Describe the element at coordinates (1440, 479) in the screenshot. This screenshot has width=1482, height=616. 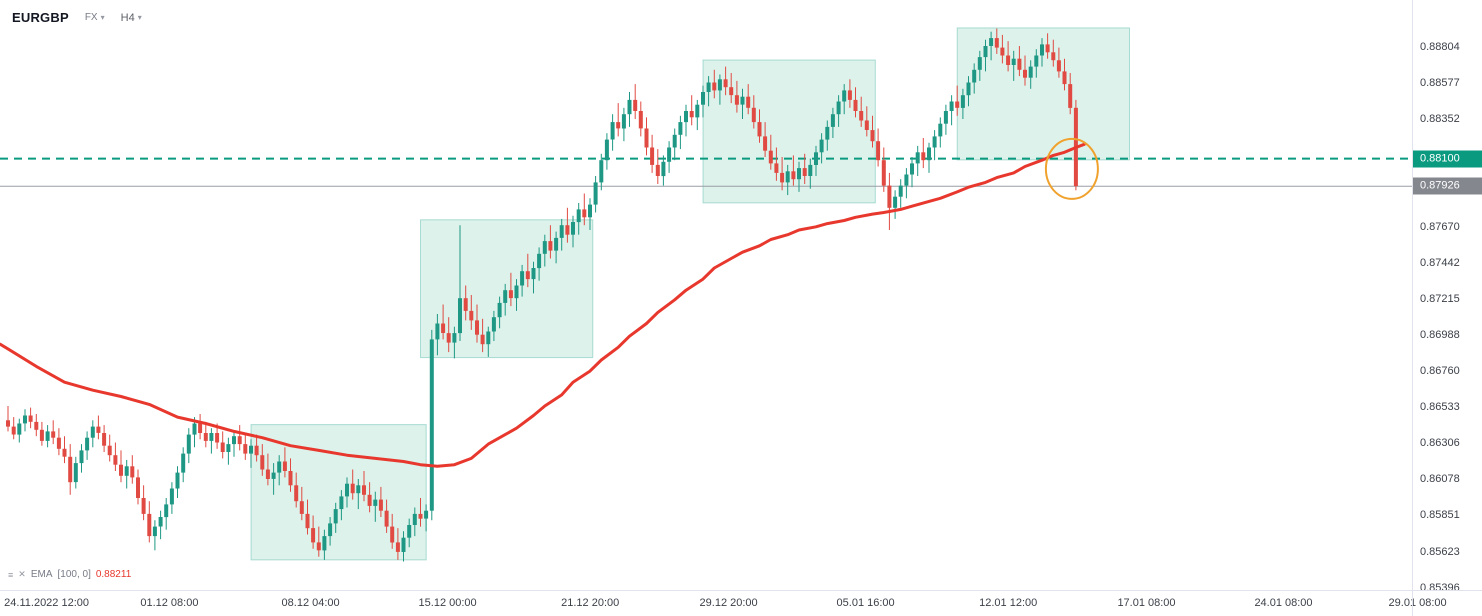
I see `price-tick-label: 0.86078` at that location.